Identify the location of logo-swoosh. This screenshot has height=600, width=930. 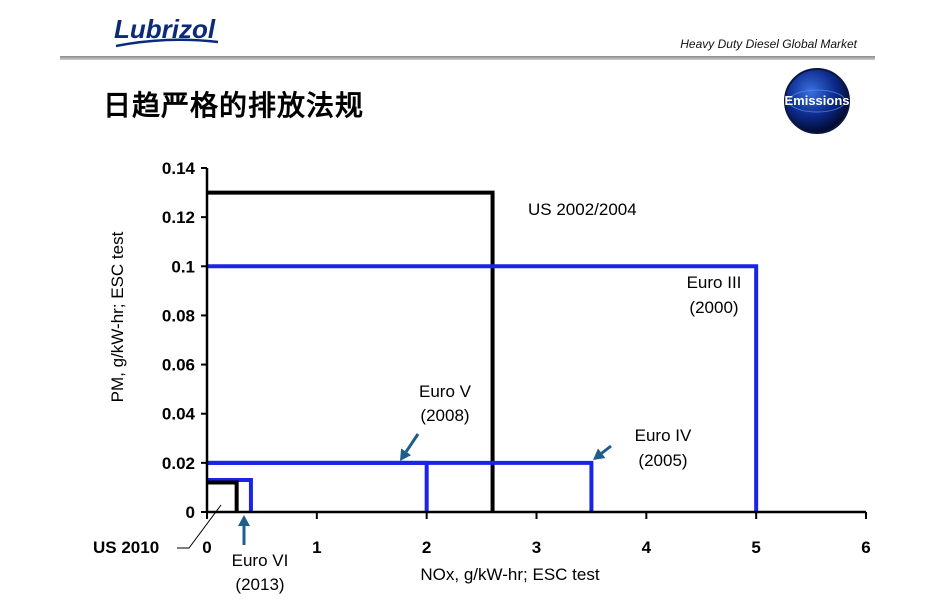
(167, 43).